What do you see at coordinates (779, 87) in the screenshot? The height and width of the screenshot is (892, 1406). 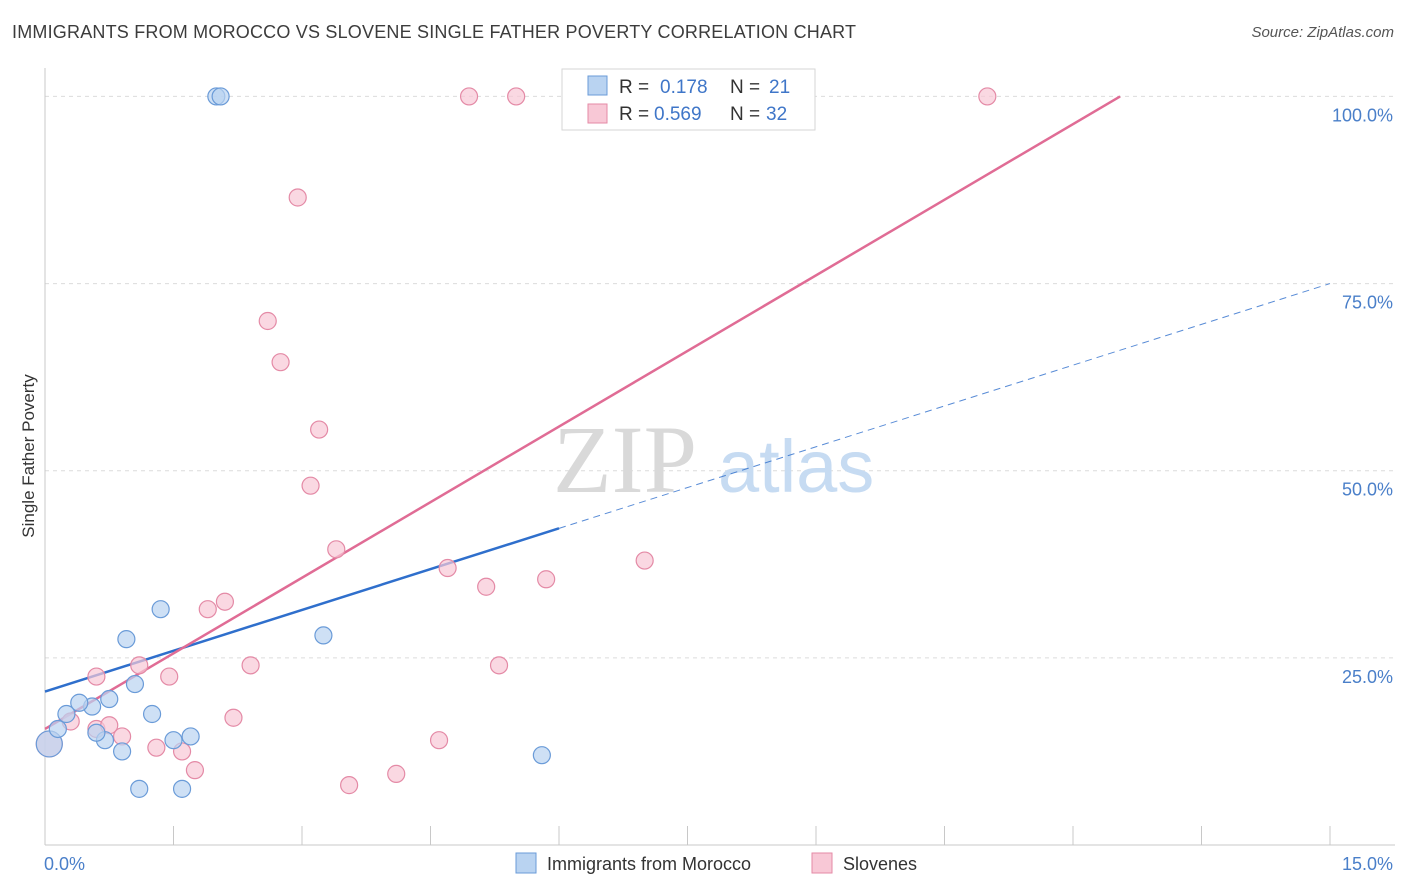 I see `legend-n-value-1: 21` at bounding box center [779, 87].